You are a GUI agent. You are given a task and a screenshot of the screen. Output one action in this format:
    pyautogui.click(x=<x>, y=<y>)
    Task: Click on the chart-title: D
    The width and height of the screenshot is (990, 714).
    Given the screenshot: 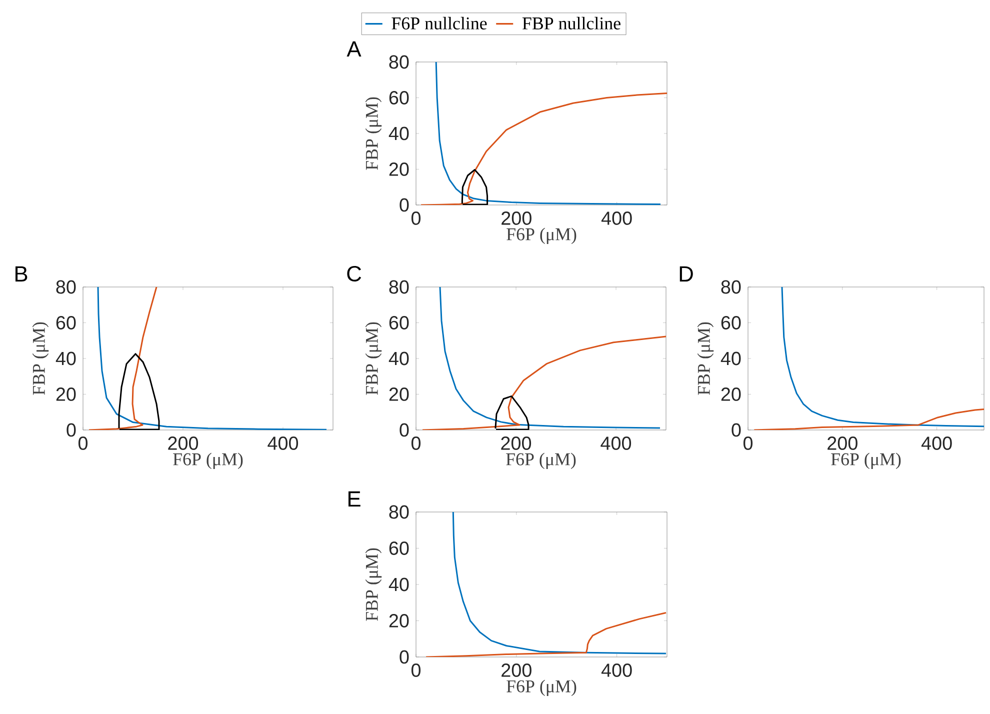 What is the action you would take?
    pyautogui.click(x=686, y=274)
    